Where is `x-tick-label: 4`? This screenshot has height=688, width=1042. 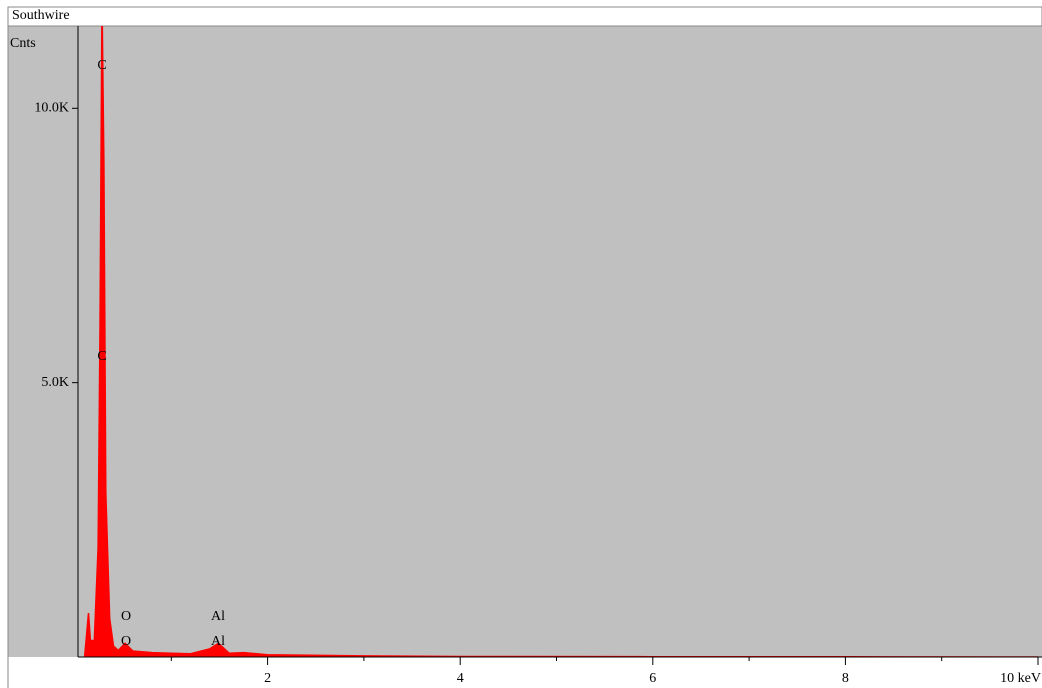
x-tick-label: 4 is located at coordinates (460, 678).